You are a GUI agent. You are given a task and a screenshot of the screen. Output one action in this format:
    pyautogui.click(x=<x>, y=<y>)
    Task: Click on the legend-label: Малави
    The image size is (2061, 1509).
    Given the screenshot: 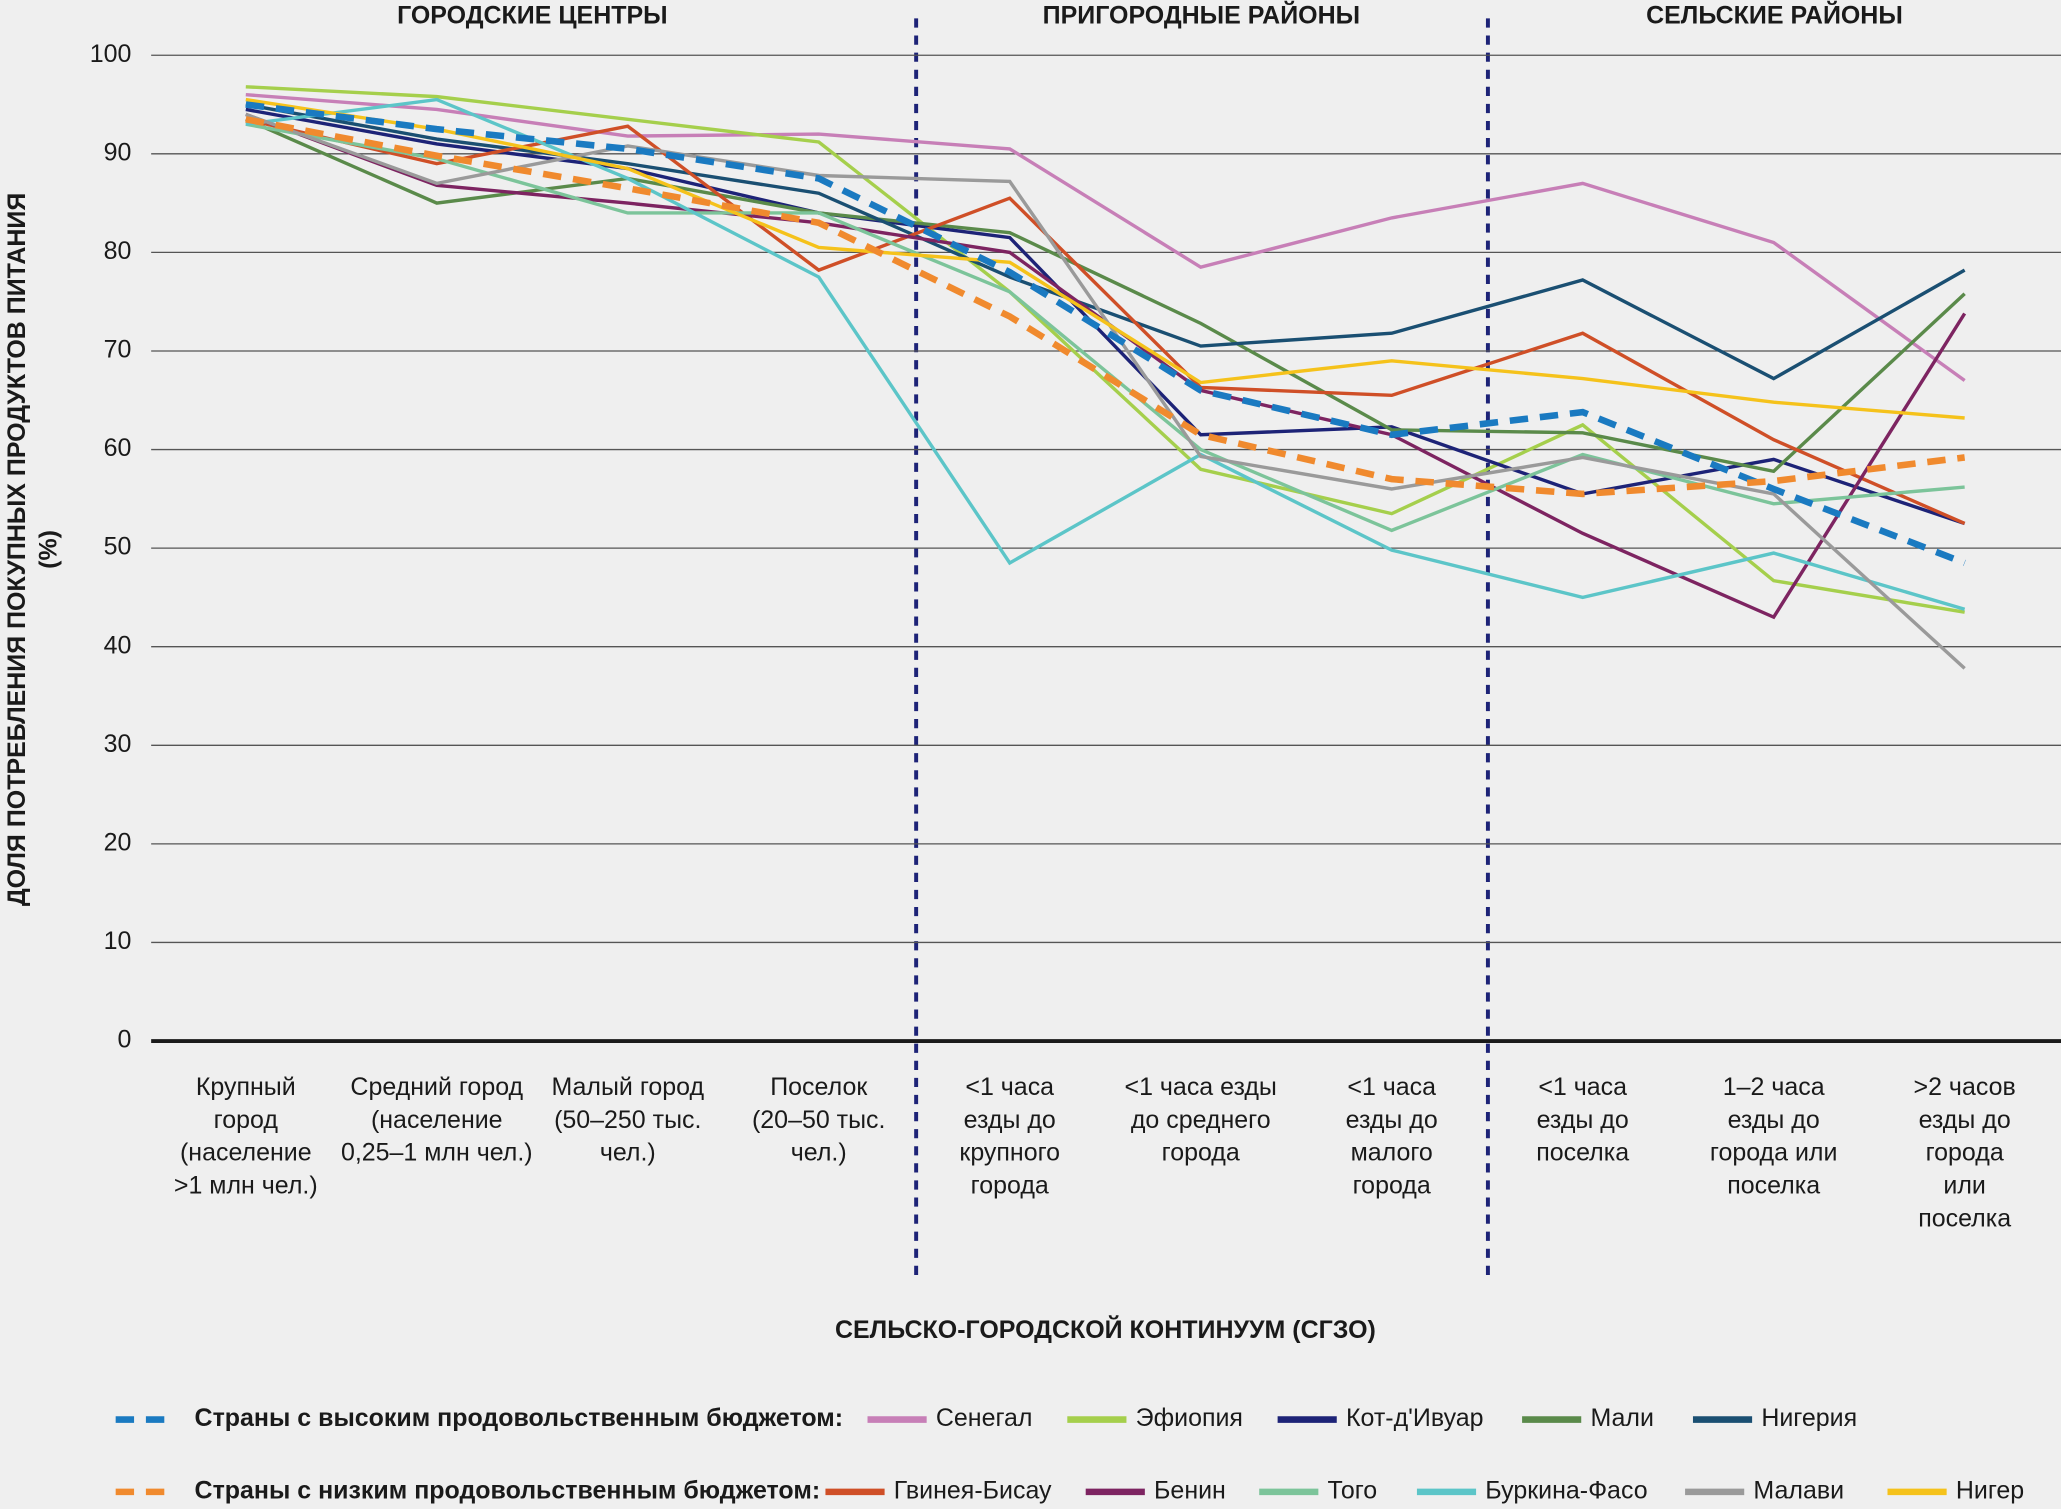 What is the action you would take?
    pyautogui.click(x=1798, y=1490)
    